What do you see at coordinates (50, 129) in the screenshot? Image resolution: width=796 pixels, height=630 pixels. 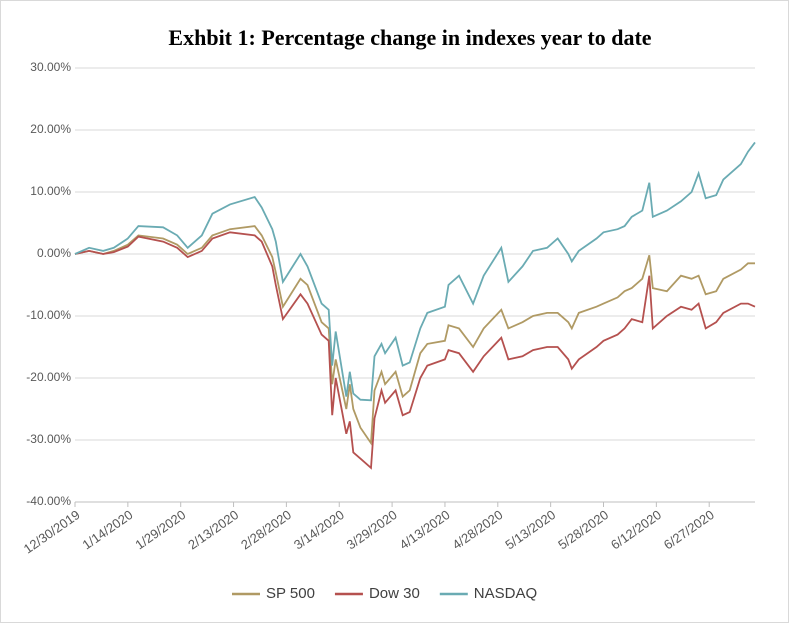 I see `y-tick-label: 20.00%` at bounding box center [50, 129].